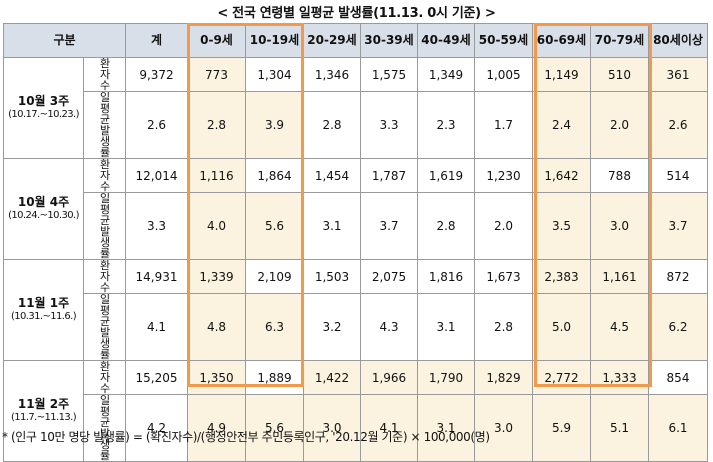 This screenshot has height=462, width=713. Describe the element at coordinates (561, 175) in the screenshot. I see `patients-cell: 1,642` at that location.